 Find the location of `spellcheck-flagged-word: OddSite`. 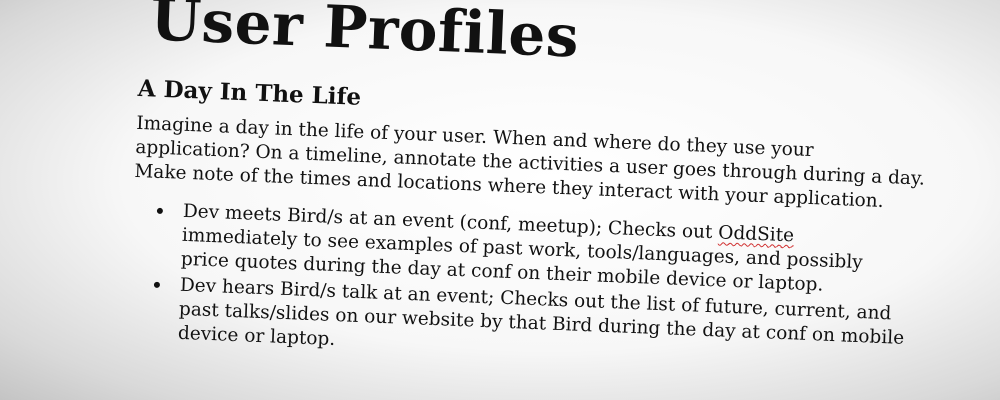

spellcheck-flagged-word: OddSite is located at coordinates (756, 234).